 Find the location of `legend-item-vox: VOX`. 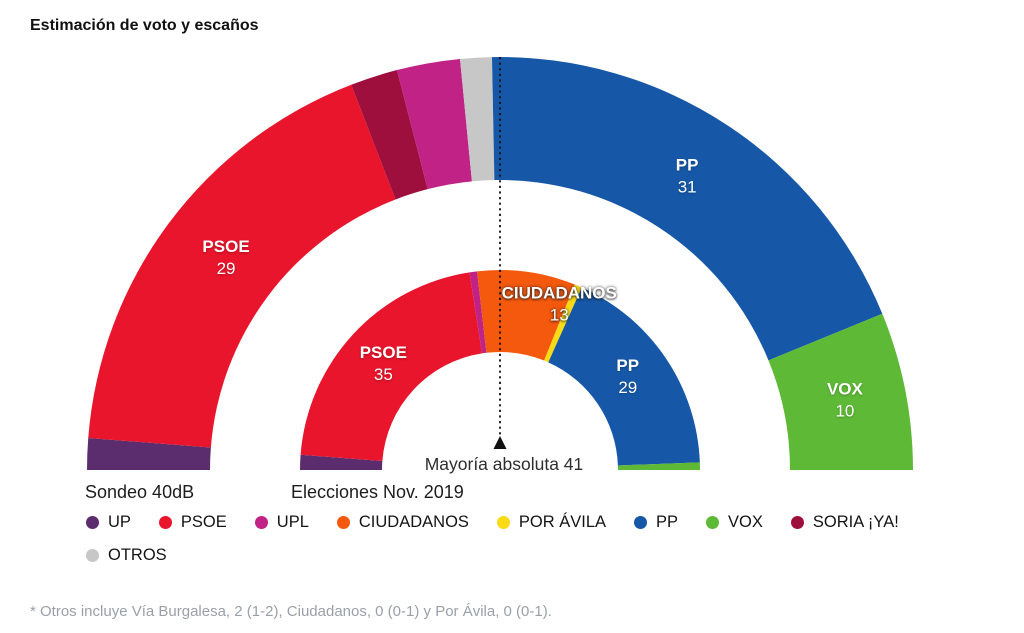

legend-item-vox: VOX is located at coordinates (734, 522).